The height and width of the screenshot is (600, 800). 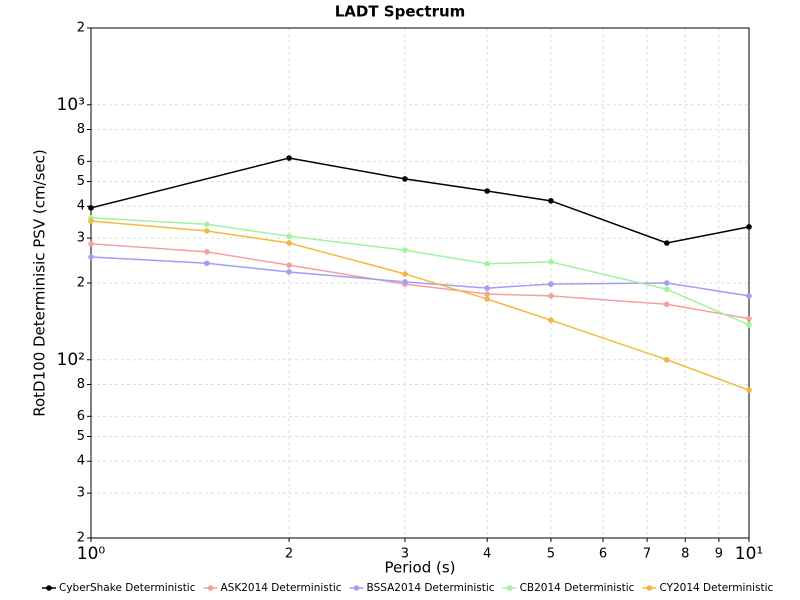 I want to click on y-tick-label: 10³, so click(x=71, y=105).